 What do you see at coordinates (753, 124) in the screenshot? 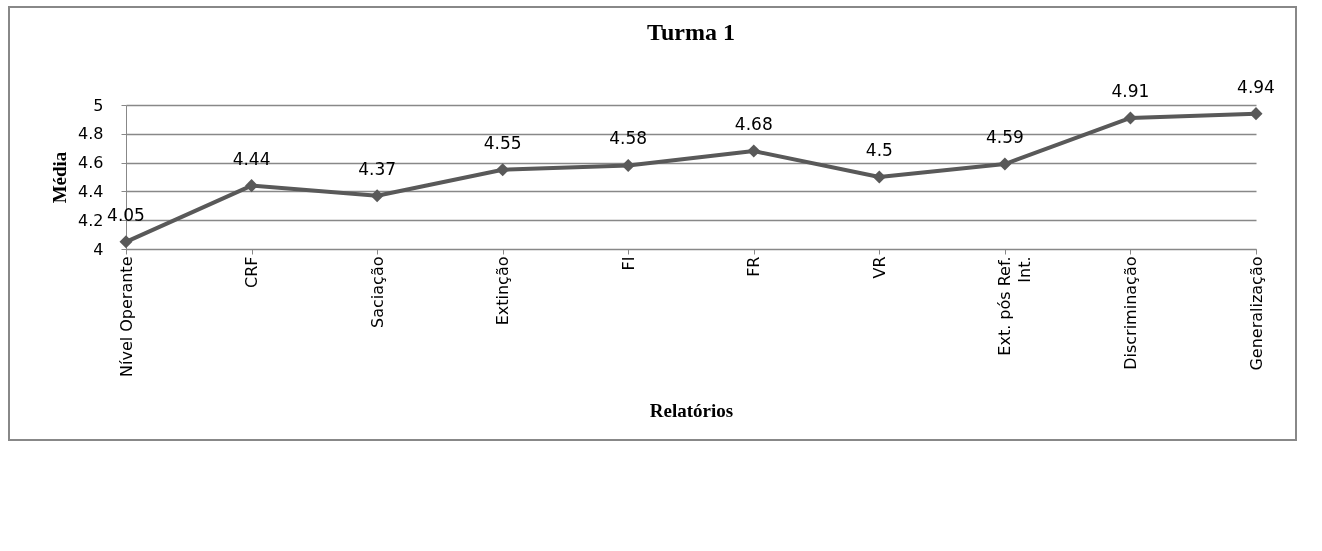
I see `data-label: 4.68` at bounding box center [753, 124].